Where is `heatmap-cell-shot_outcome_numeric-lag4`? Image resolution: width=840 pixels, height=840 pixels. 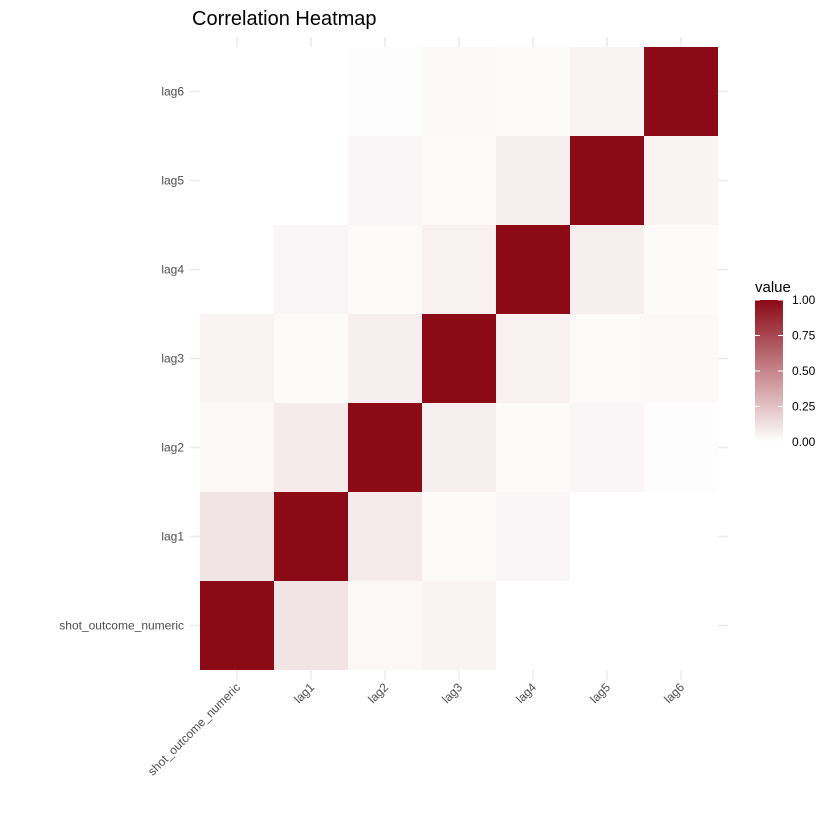
heatmap-cell-shot_outcome_numeric-lag4 is located at coordinates (237, 269).